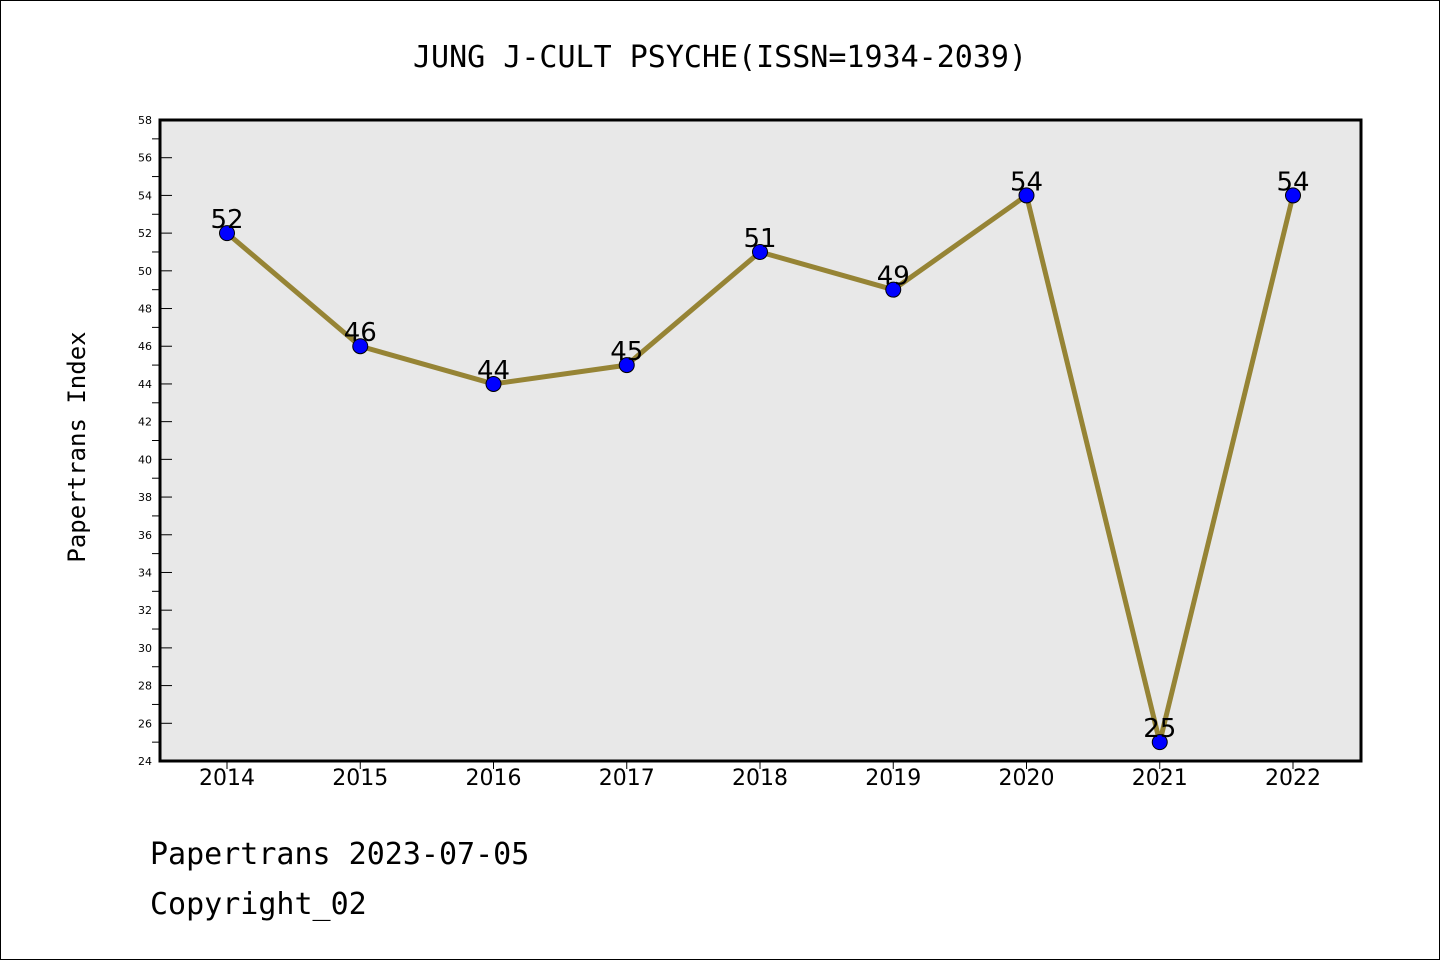 This screenshot has width=1440, height=960. What do you see at coordinates (145, 572) in the screenshot?
I see `y-tick-label: 34` at bounding box center [145, 572].